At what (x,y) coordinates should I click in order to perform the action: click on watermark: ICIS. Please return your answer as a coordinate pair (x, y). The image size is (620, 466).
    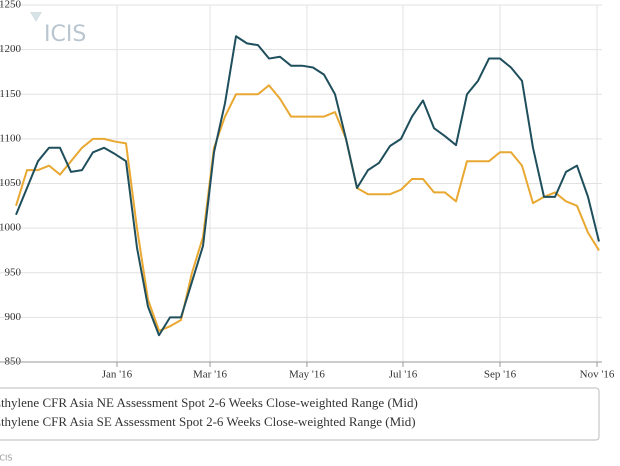
    Looking at the image, I should click on (65, 34).